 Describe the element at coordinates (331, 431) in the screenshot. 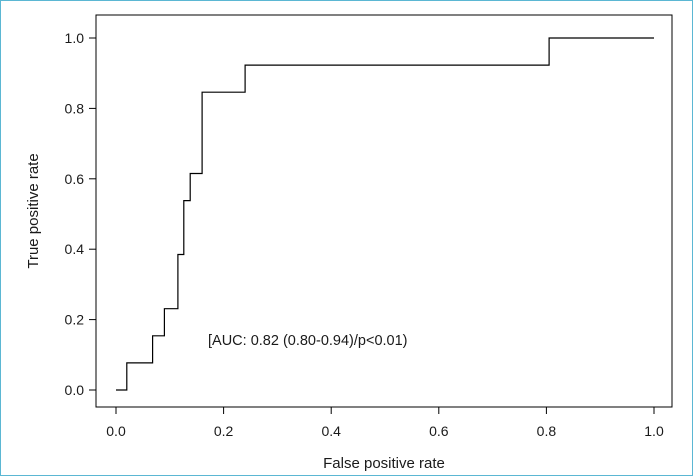

I see `x-tick-label: 0.4` at that location.